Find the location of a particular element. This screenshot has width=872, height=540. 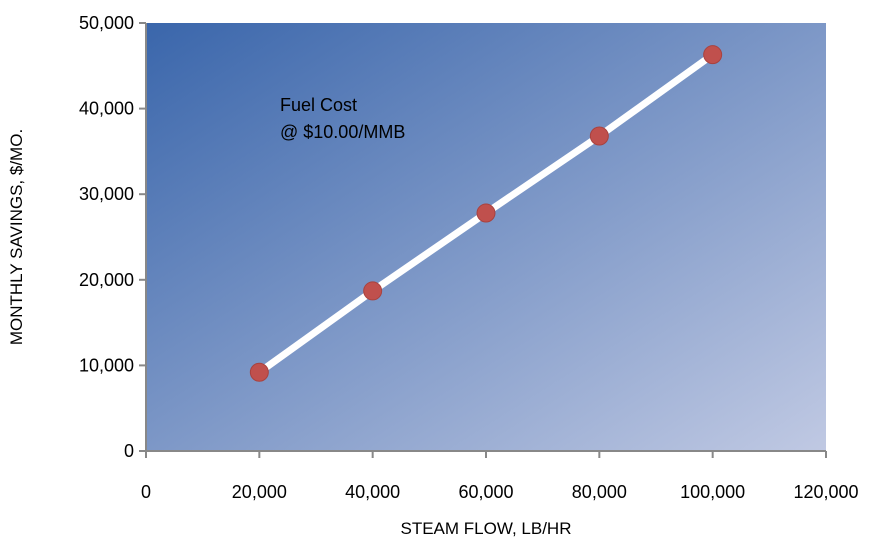

y-tick-label: 50,000 is located at coordinates (106, 23).